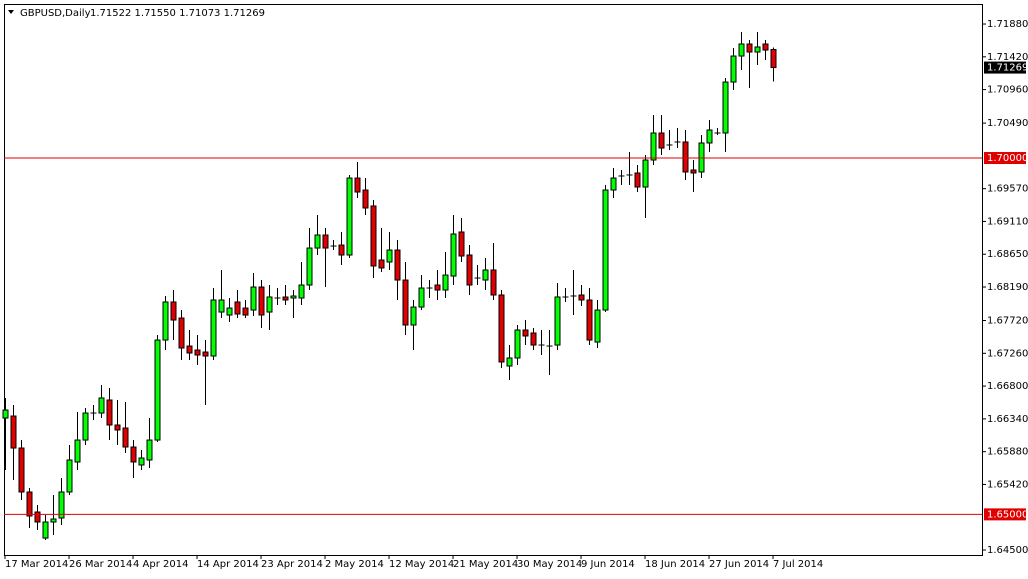  What do you see at coordinates (798, 564) in the screenshot?
I see `x-tick-label: 7 Jul 2014` at bounding box center [798, 564].